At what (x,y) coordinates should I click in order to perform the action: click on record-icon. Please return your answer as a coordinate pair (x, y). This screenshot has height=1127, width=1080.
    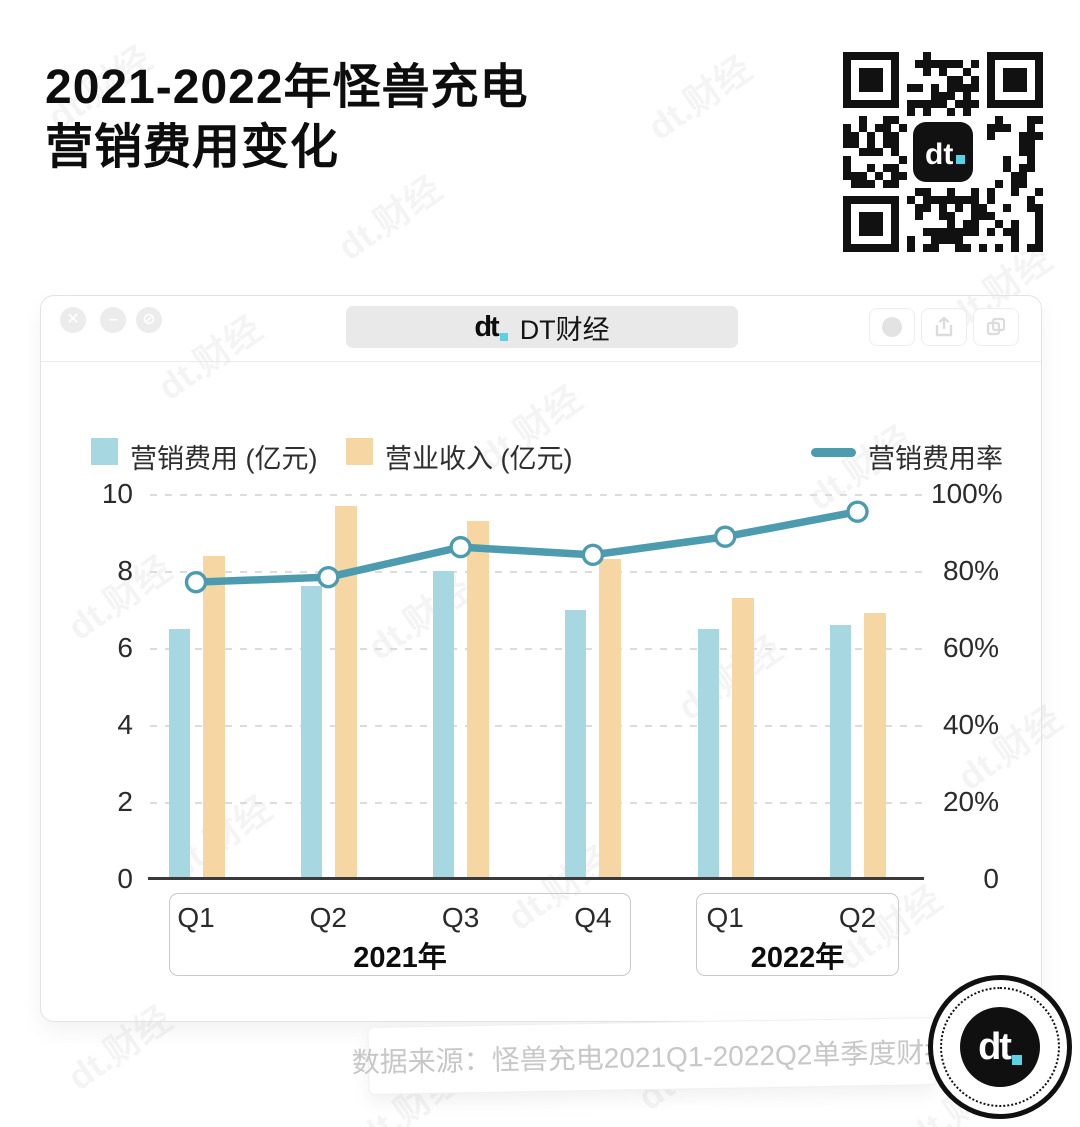
    Looking at the image, I should click on (892, 327).